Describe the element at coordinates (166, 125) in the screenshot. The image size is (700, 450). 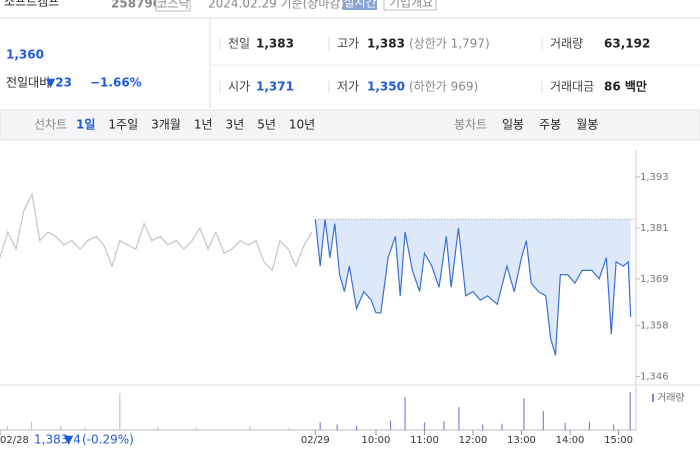
I see `period-button: 3개월` at that location.